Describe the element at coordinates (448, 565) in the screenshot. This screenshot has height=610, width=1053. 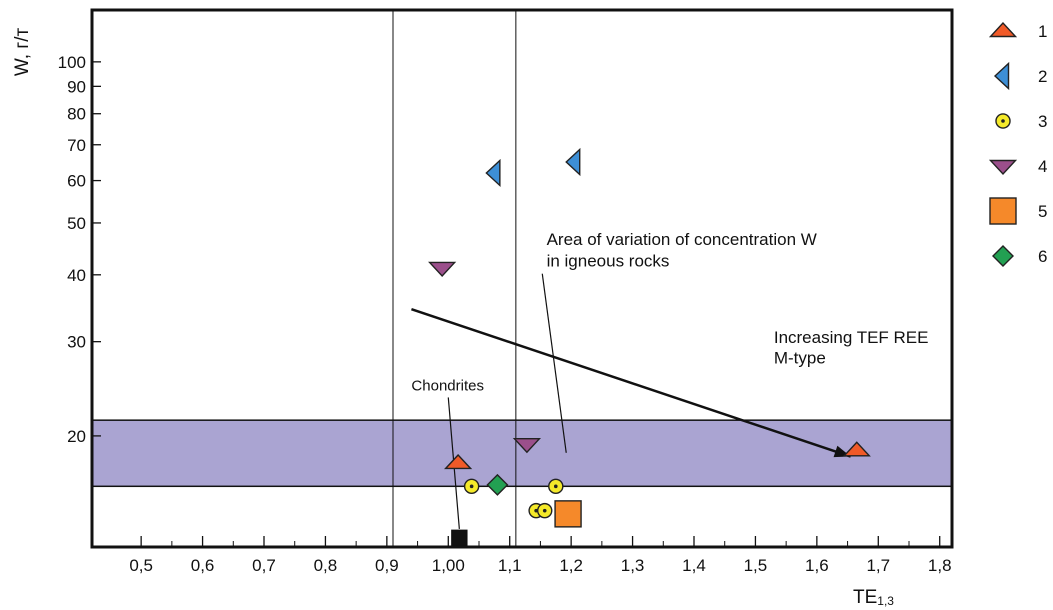
I see `x-tick-label: 1,00` at that location.